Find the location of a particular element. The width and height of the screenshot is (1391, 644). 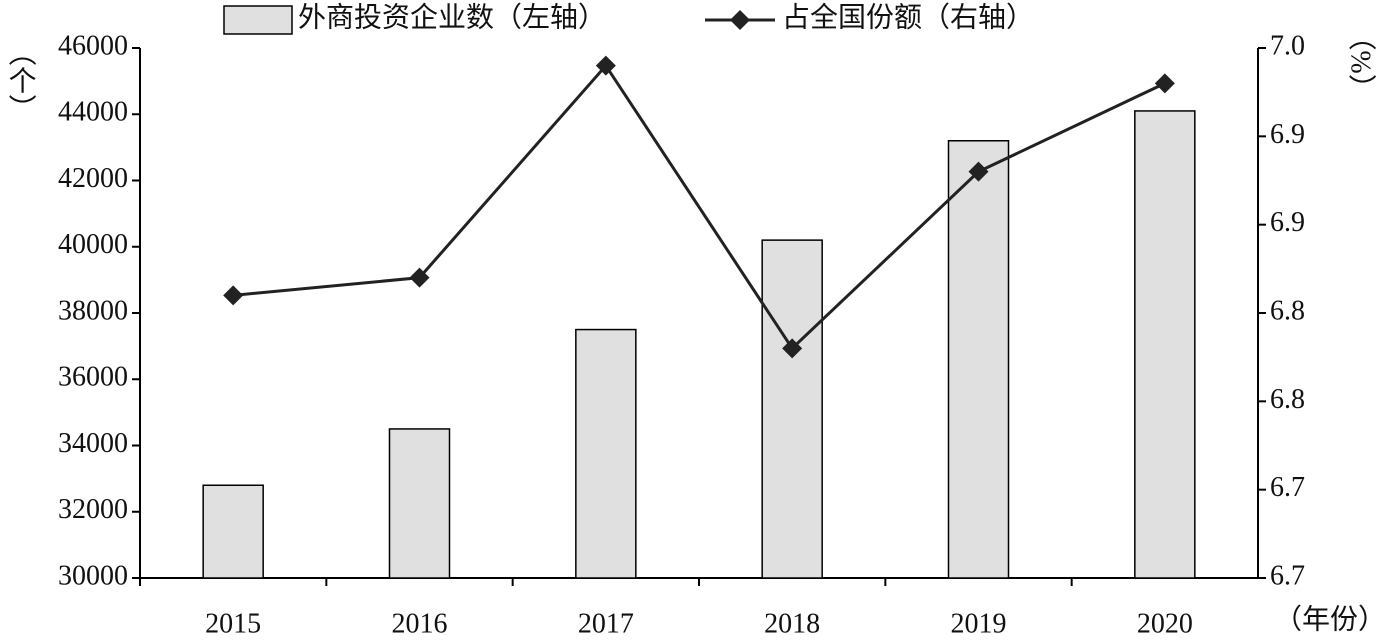

legend-label: 外商投资企业数（左轴） is located at coordinates (452, 17).